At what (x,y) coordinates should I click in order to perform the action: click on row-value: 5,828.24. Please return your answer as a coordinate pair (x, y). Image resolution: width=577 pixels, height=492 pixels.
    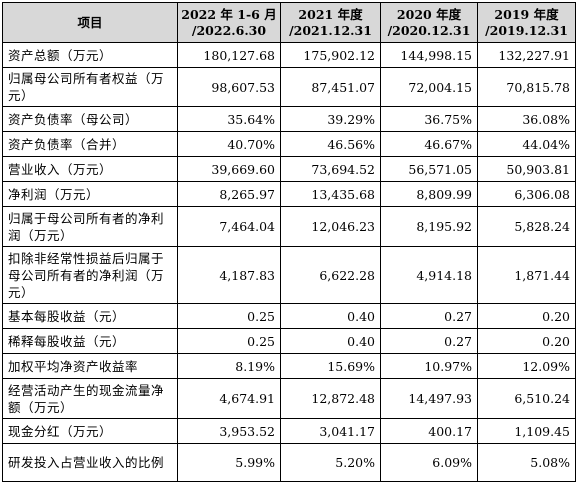
    Looking at the image, I should click on (526, 226).